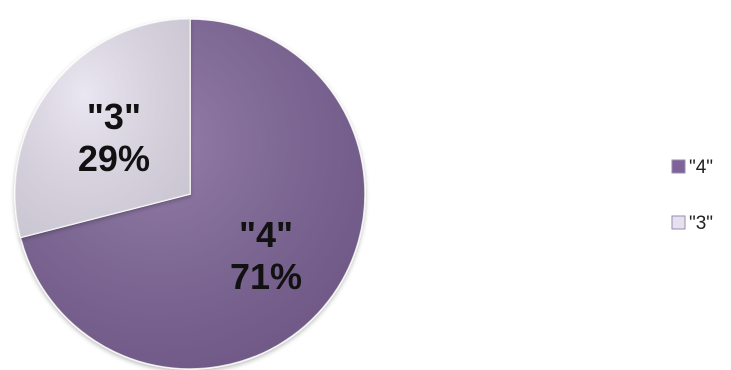 Image resolution: width=731 pixels, height=370 pixels. What do you see at coordinates (266, 276) in the screenshot?
I see `slice-percent-0: 71%` at bounding box center [266, 276].